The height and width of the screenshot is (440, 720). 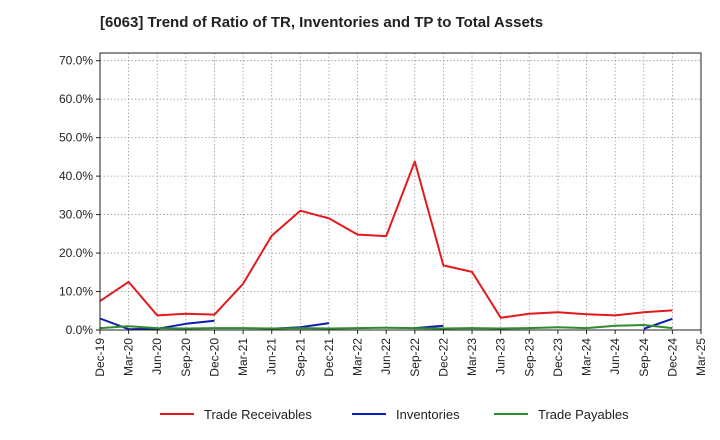 What do you see at coordinates (129, 357) in the screenshot?
I see `x-tick-label: Mar-20` at bounding box center [129, 357].